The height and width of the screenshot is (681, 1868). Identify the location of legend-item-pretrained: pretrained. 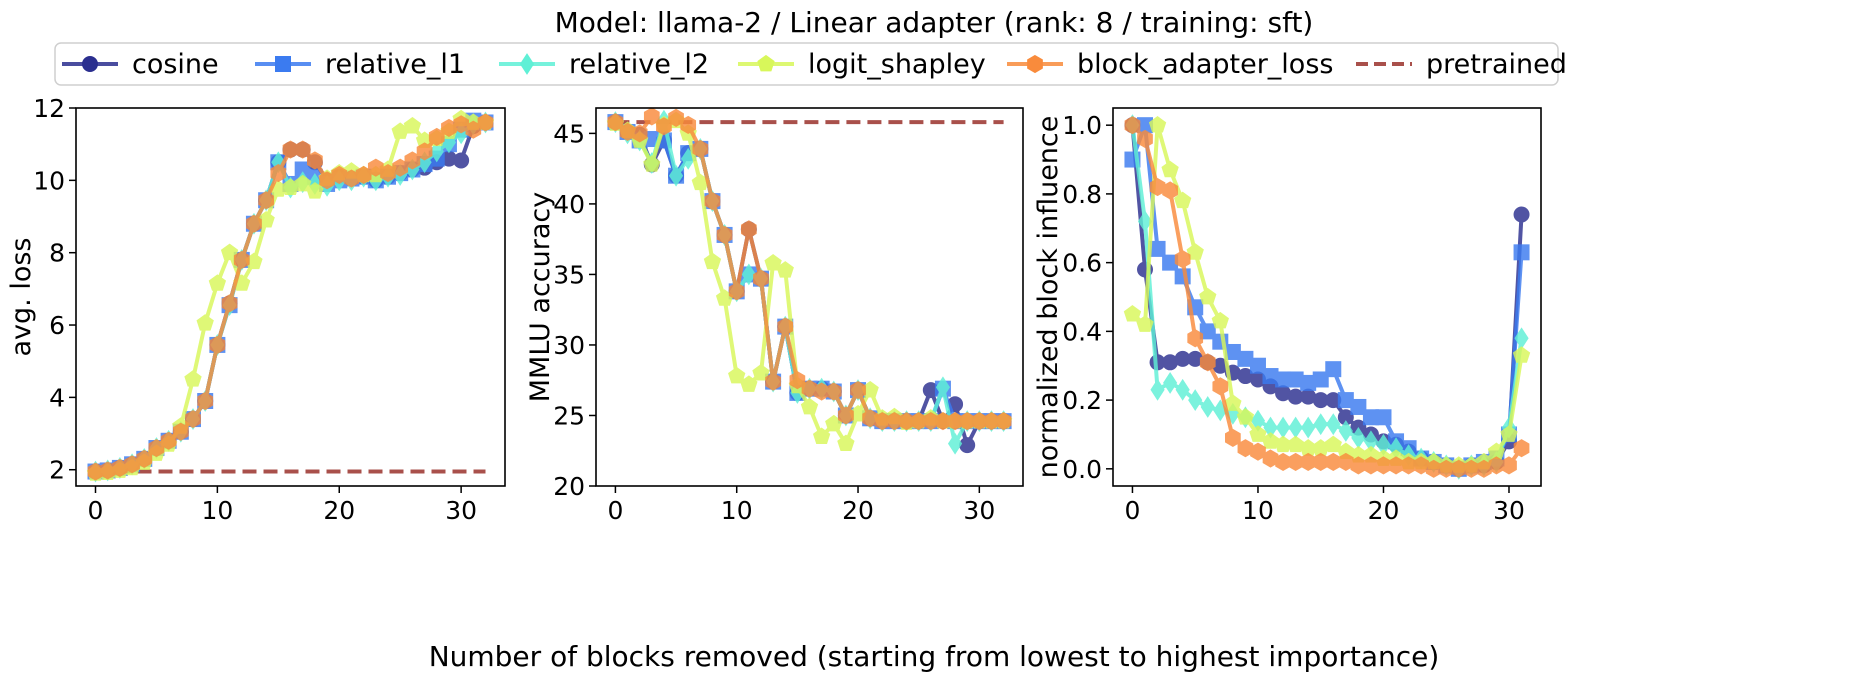
(1461, 64).